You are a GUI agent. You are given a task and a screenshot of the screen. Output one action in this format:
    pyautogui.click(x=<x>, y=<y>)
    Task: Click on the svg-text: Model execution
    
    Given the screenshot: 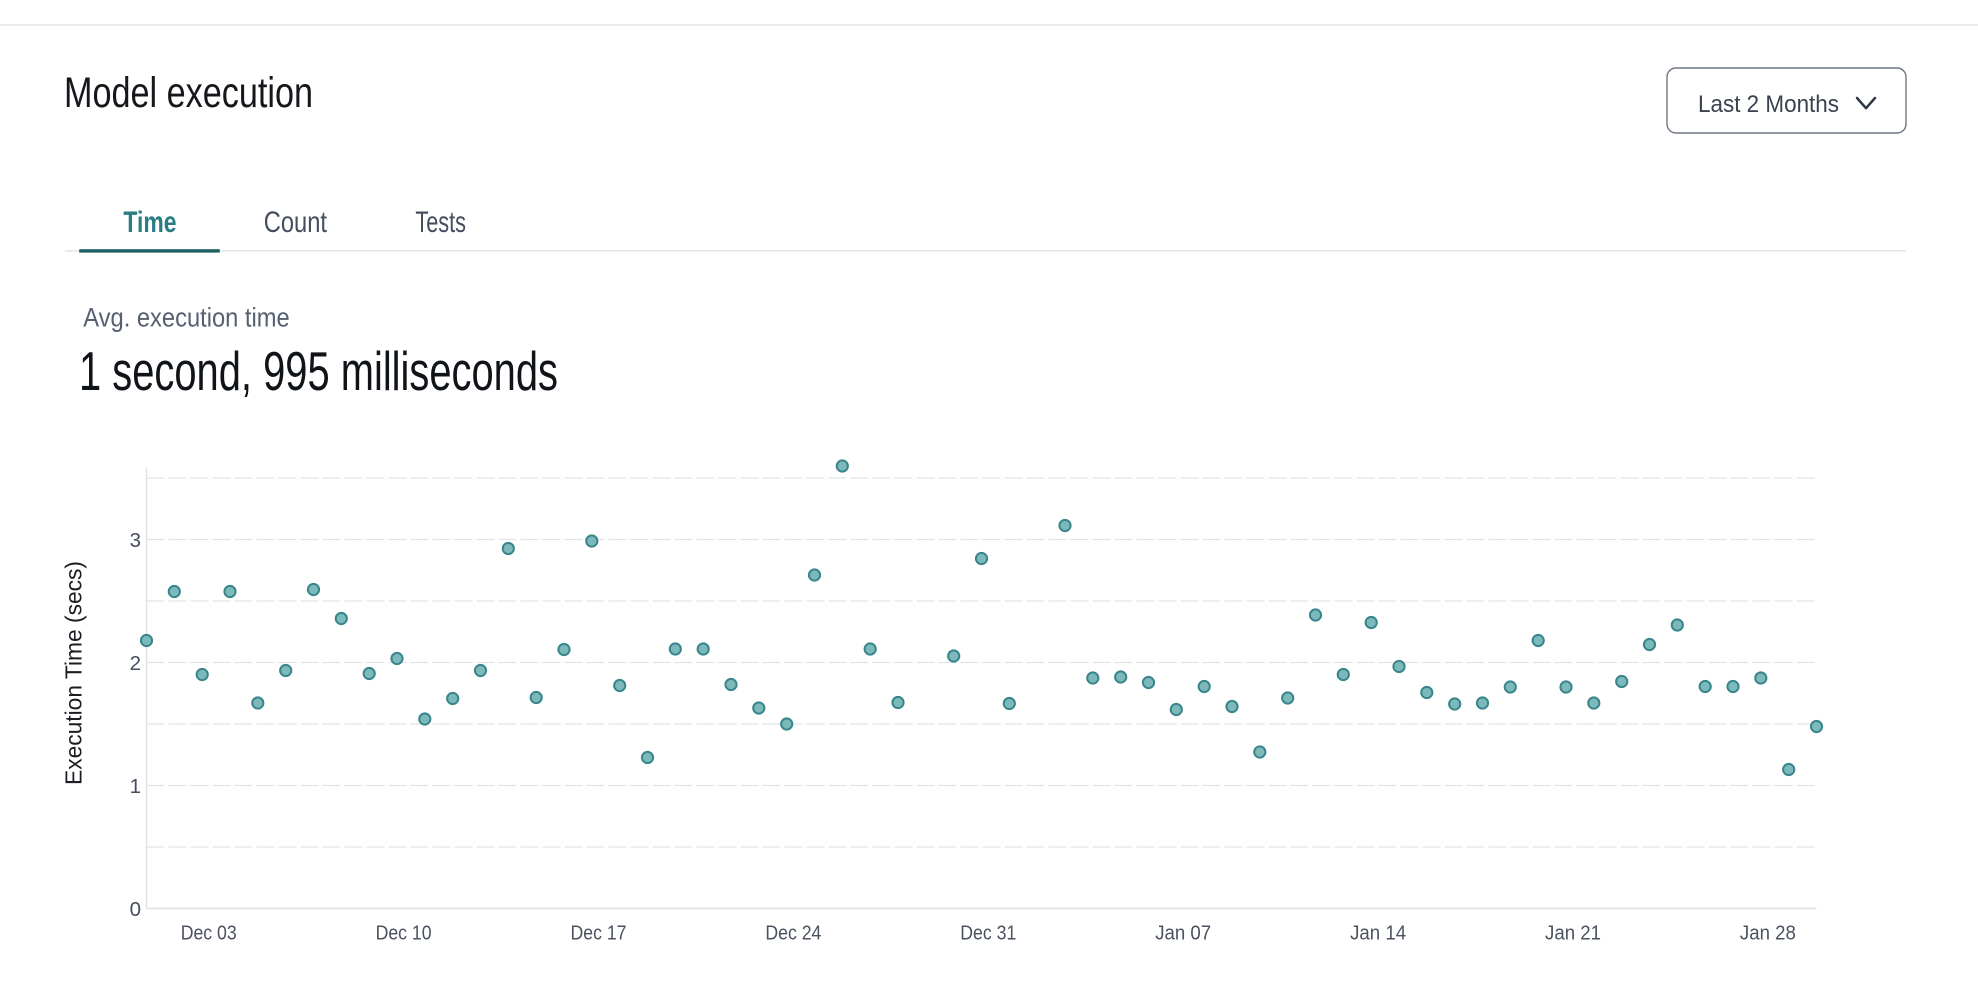 What is the action you would take?
    pyautogui.click(x=188, y=93)
    